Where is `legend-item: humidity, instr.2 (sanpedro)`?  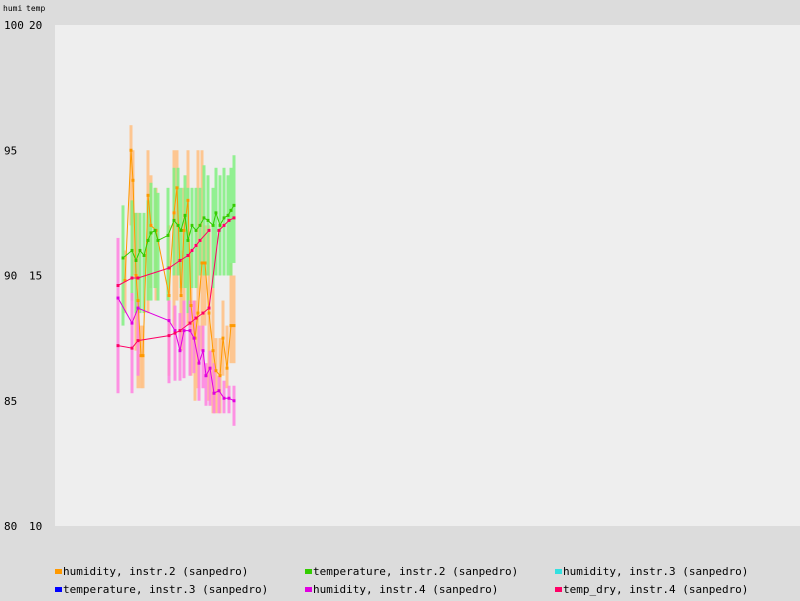
legend-item: humidity, instr.2 (sanpedro) is located at coordinates (151, 571).